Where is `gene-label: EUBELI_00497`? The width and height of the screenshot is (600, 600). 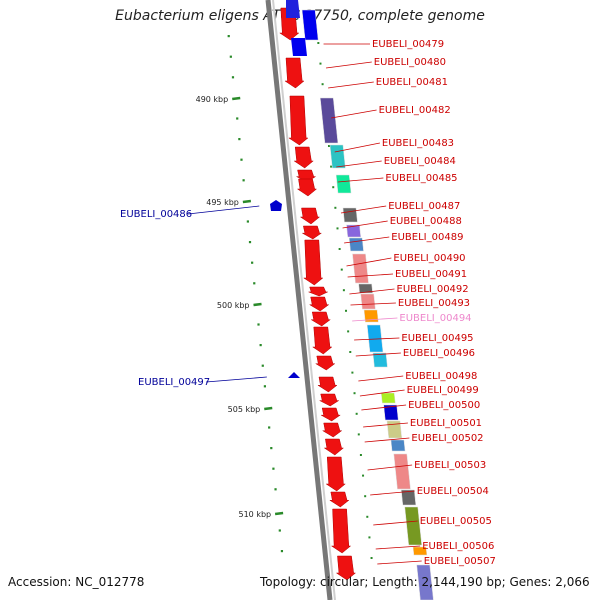 gene-label: EUBELI_00497 is located at coordinates (174, 382).